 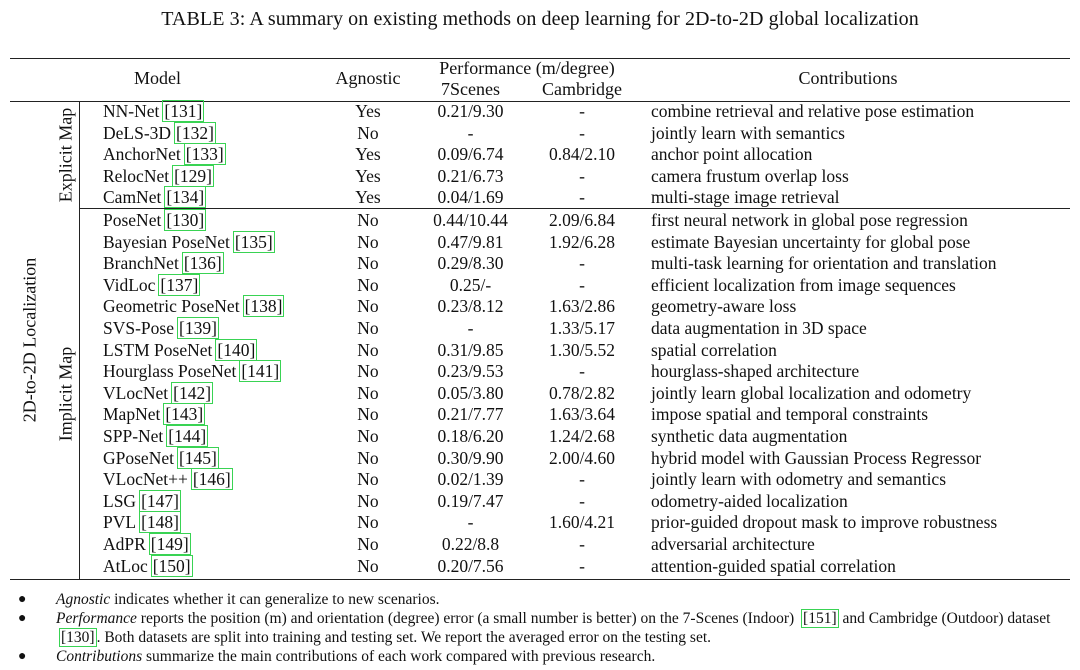 What do you see at coordinates (179, 284) in the screenshot?
I see `citation-link: [137]` at bounding box center [179, 284].